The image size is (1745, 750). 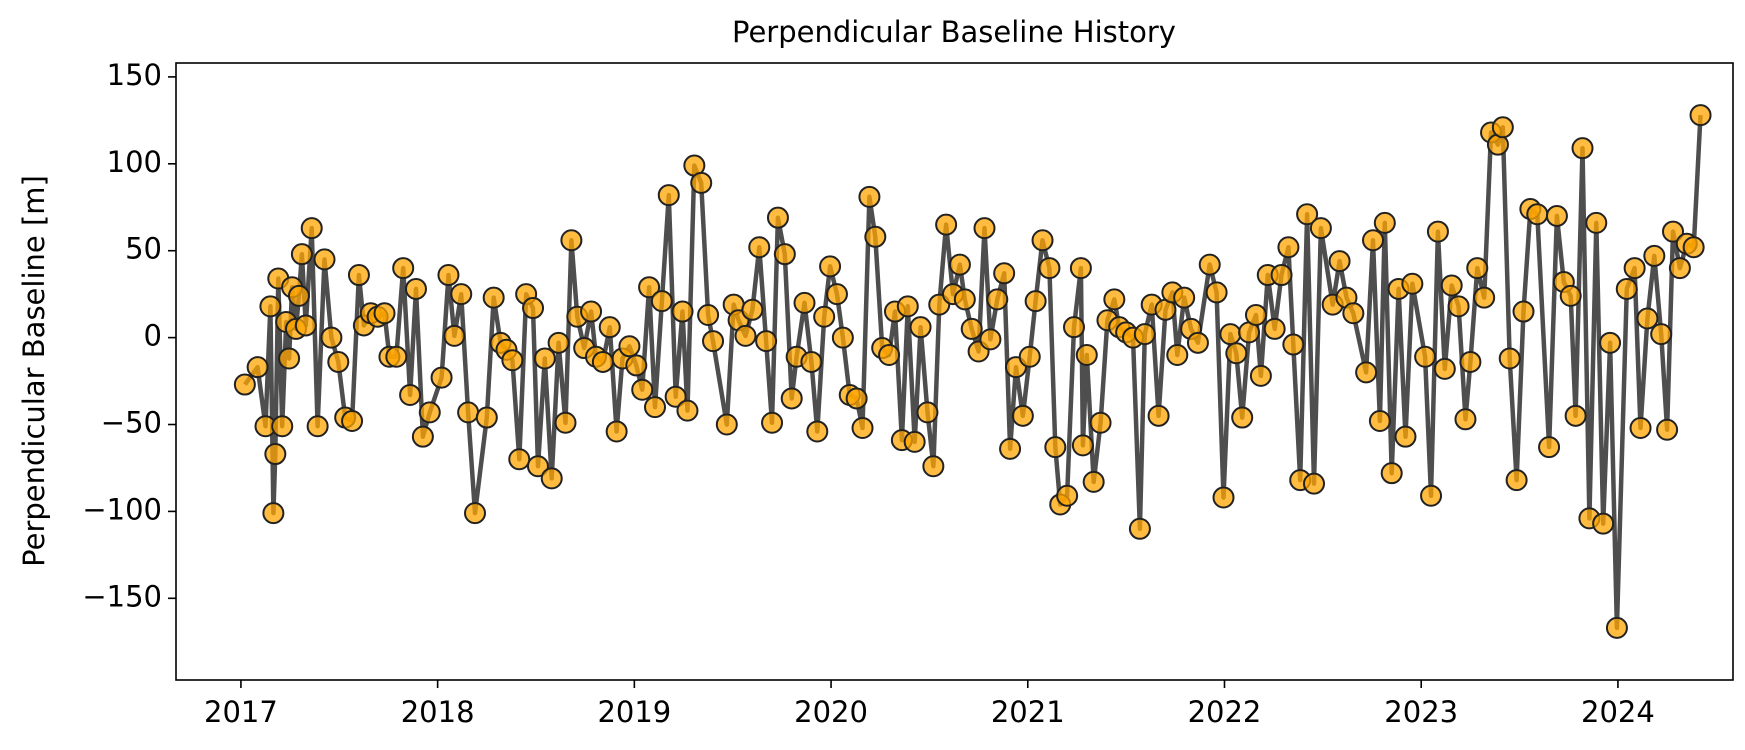 What do you see at coordinates (241, 712) in the screenshot?
I see `x-tick-label: 2017` at bounding box center [241, 712].